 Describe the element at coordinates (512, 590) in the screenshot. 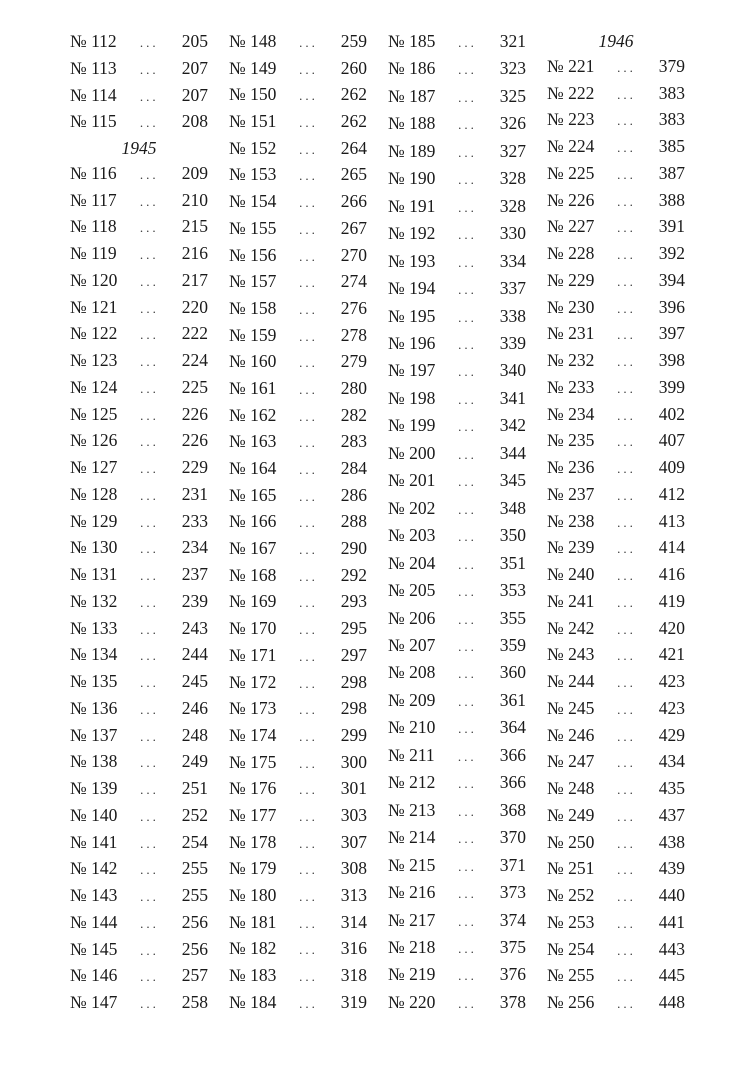

I see `page-number: 353` at that location.